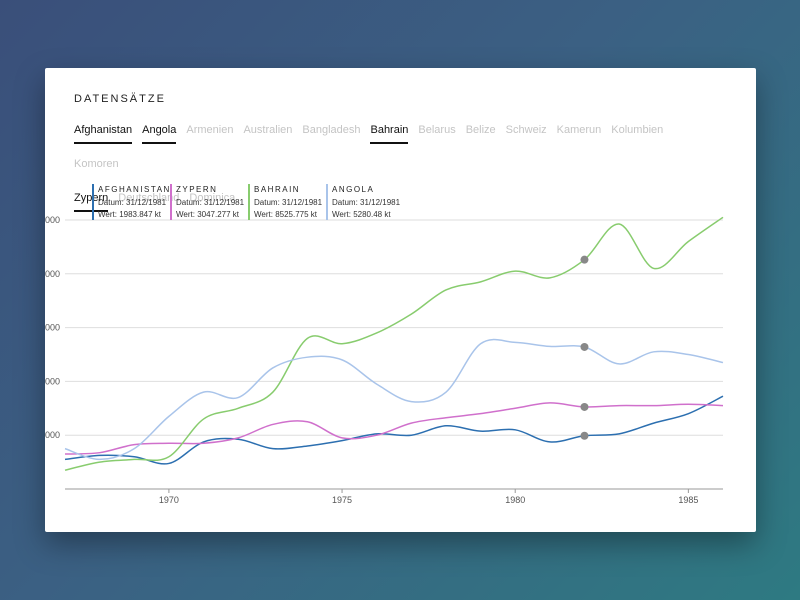  I want to click on y-tick-label: 6,000, so click(52, 328).